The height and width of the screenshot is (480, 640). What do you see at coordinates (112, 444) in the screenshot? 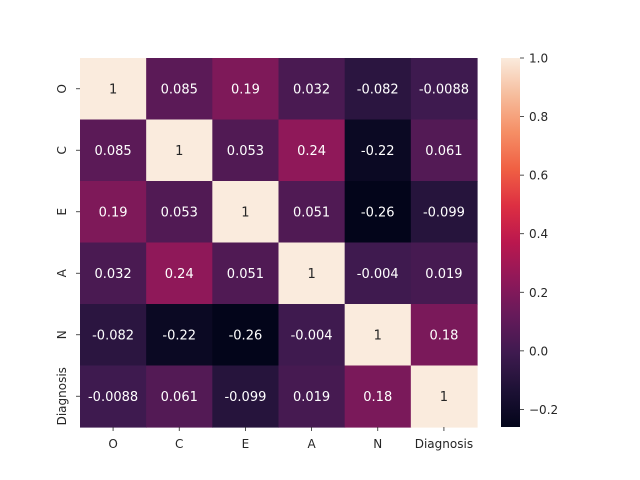
I see `x-tick-label: O` at bounding box center [112, 444].